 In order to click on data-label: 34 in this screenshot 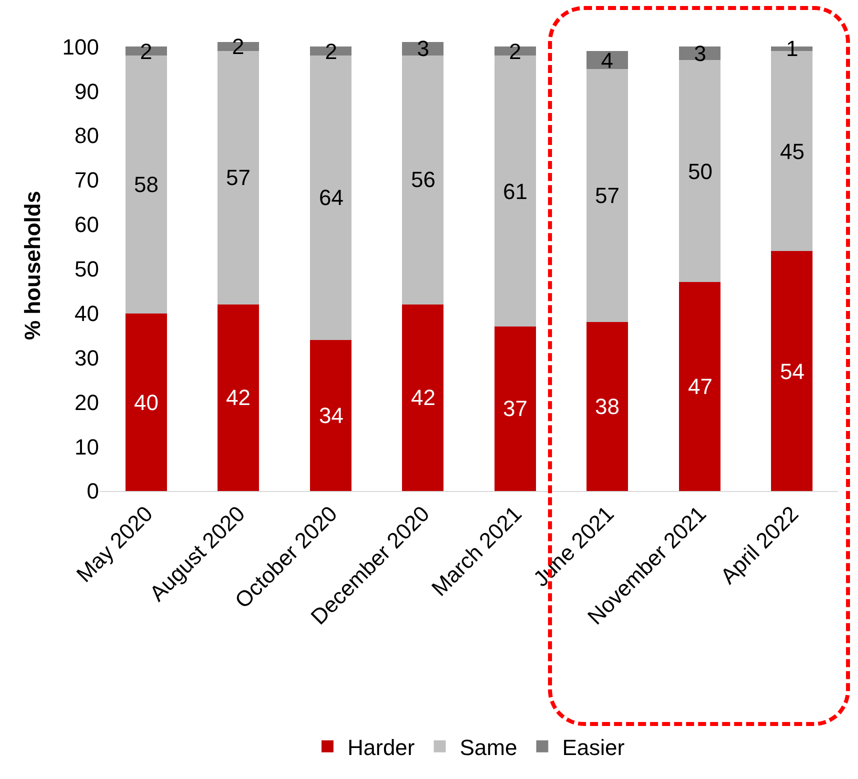, I will do `click(331, 415)`.